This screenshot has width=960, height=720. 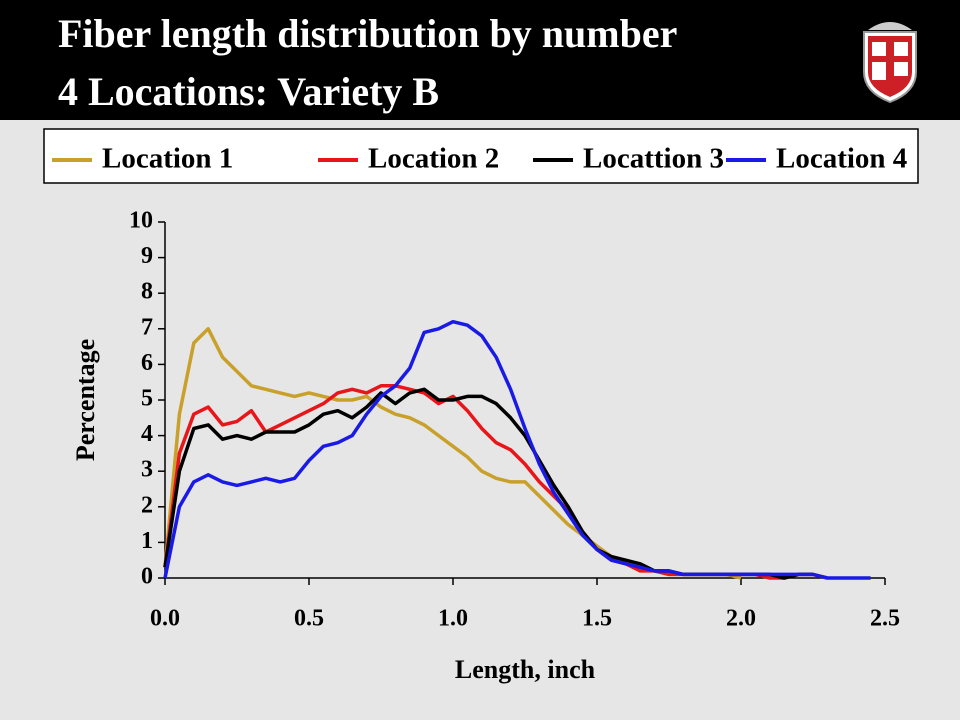 I want to click on y-tick-label: 4, so click(x=147, y=434).